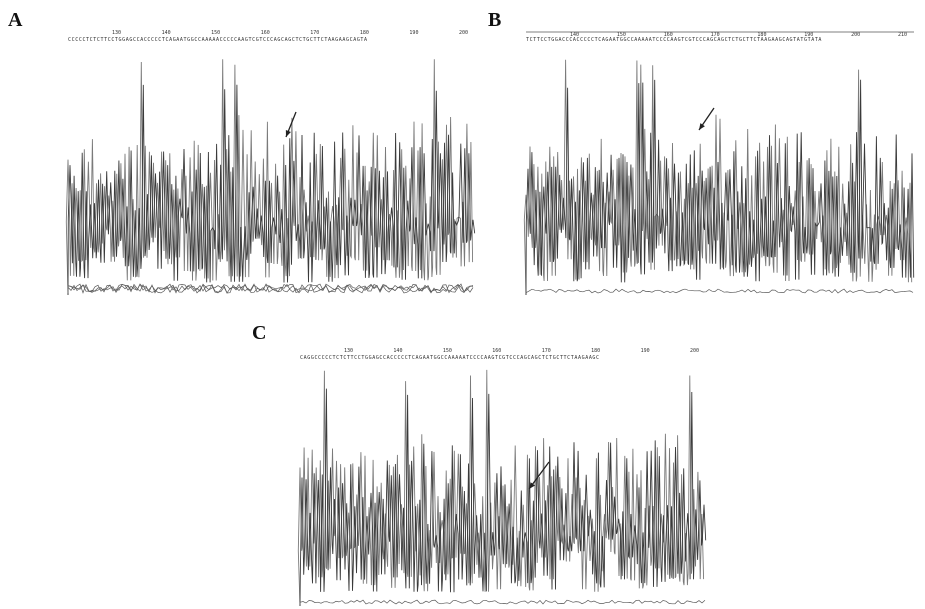  Describe the element at coordinates (495, 20) in the screenshot. I see `panel-b-label: B` at that location.